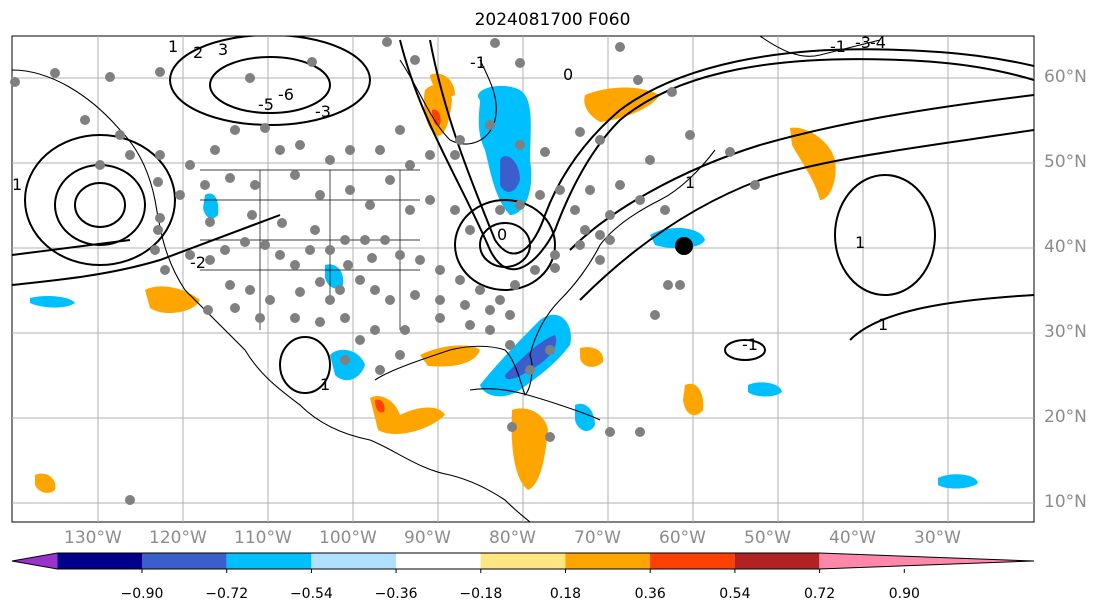 This screenshot has height=615, width=1105. Describe the element at coordinates (35, 561) in the screenshot. I see `colorbar-extend-min` at that location.